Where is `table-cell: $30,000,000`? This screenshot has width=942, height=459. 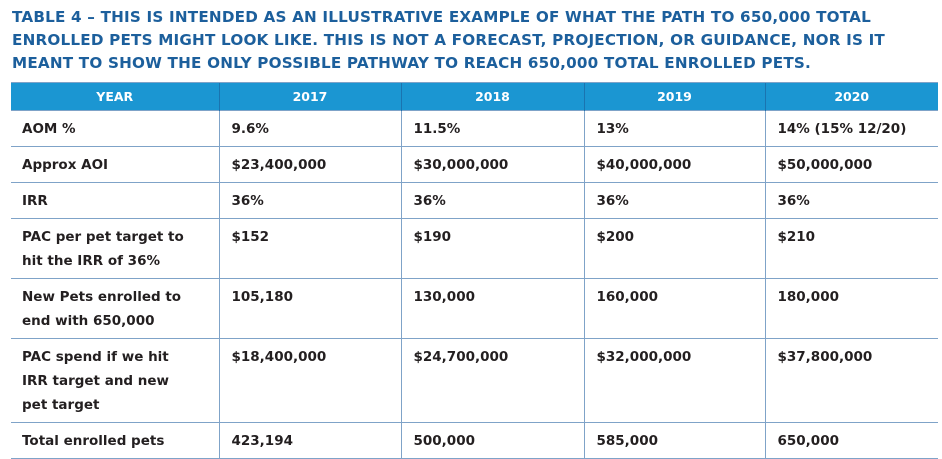
table-cell: $30,000,000 is located at coordinates (492, 164).